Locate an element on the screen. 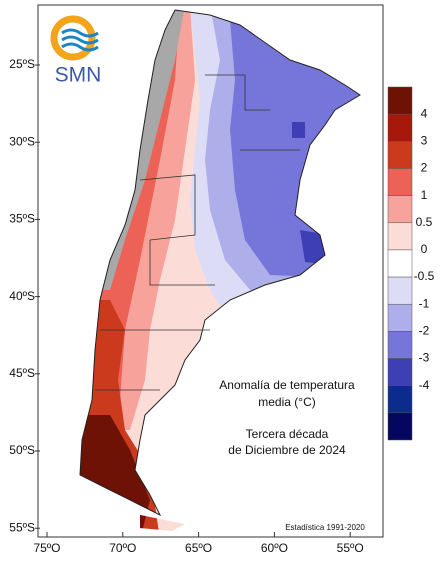  legend-label: -3 is located at coordinates (424, 358).